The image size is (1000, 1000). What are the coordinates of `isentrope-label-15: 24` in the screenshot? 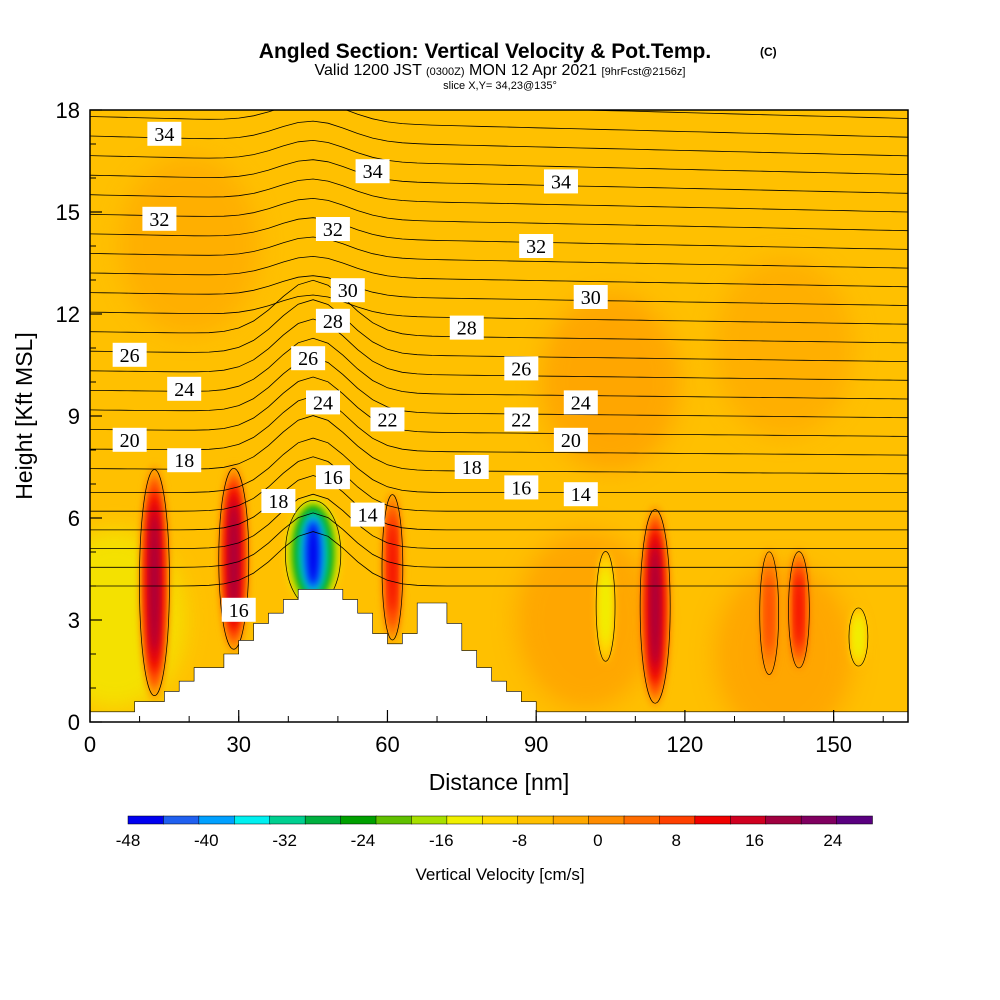 It's located at (580, 402).